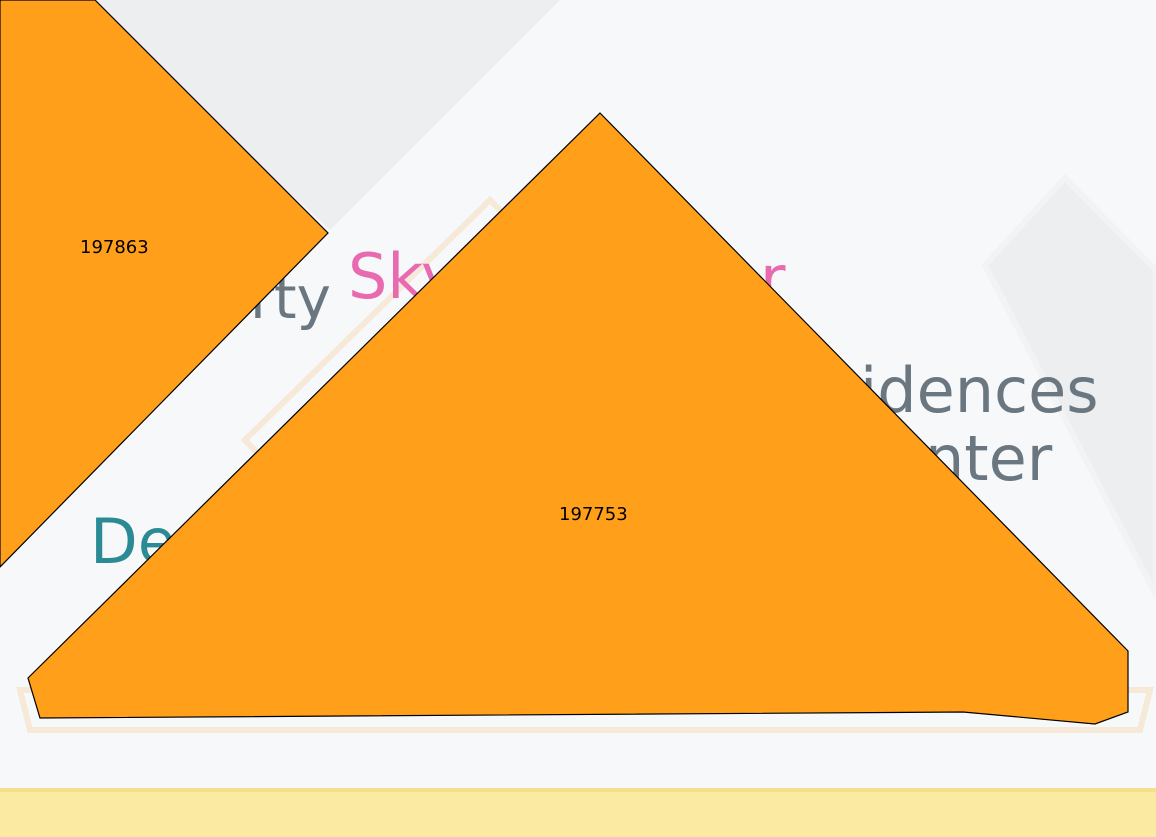 The height and width of the screenshot is (837, 1156). I want to click on parcel-label-197753: 197753, so click(593, 514).